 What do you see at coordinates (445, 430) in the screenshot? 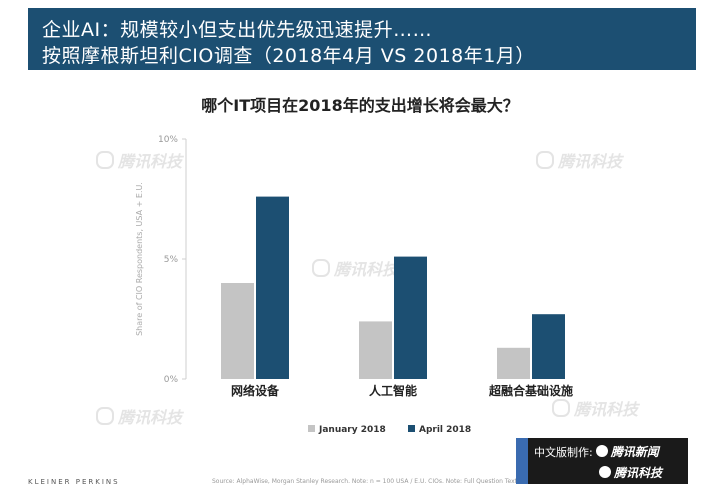
I see `legend-label: April 2018` at bounding box center [445, 430].